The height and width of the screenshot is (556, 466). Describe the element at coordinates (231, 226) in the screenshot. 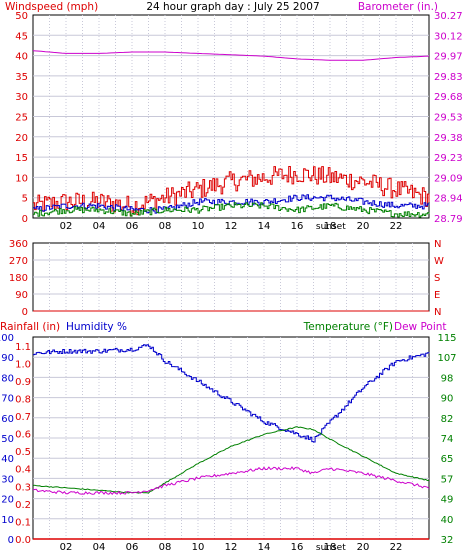

I see `wind-panel-x-tick-label: 12` at that location.